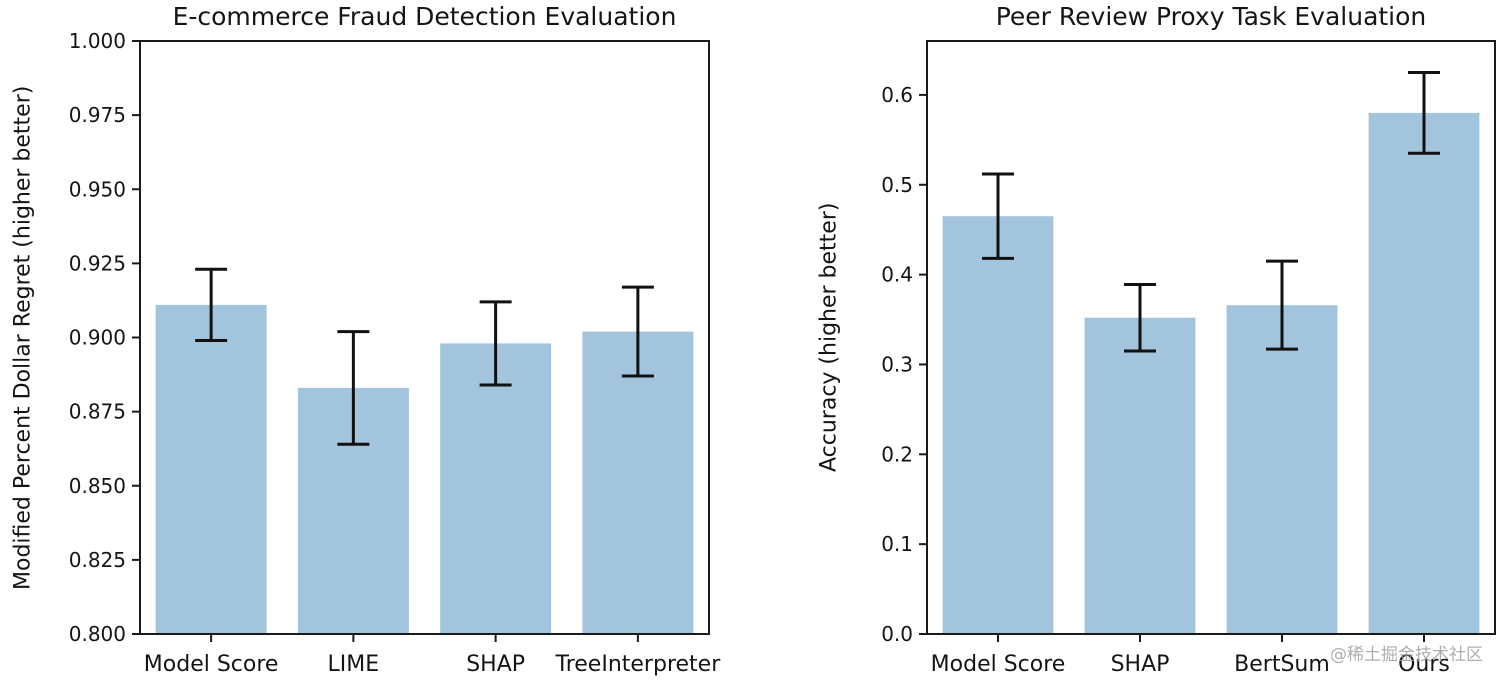 The height and width of the screenshot is (680, 1512). I want to click on y-tick-label: 0.4, so click(897, 275).